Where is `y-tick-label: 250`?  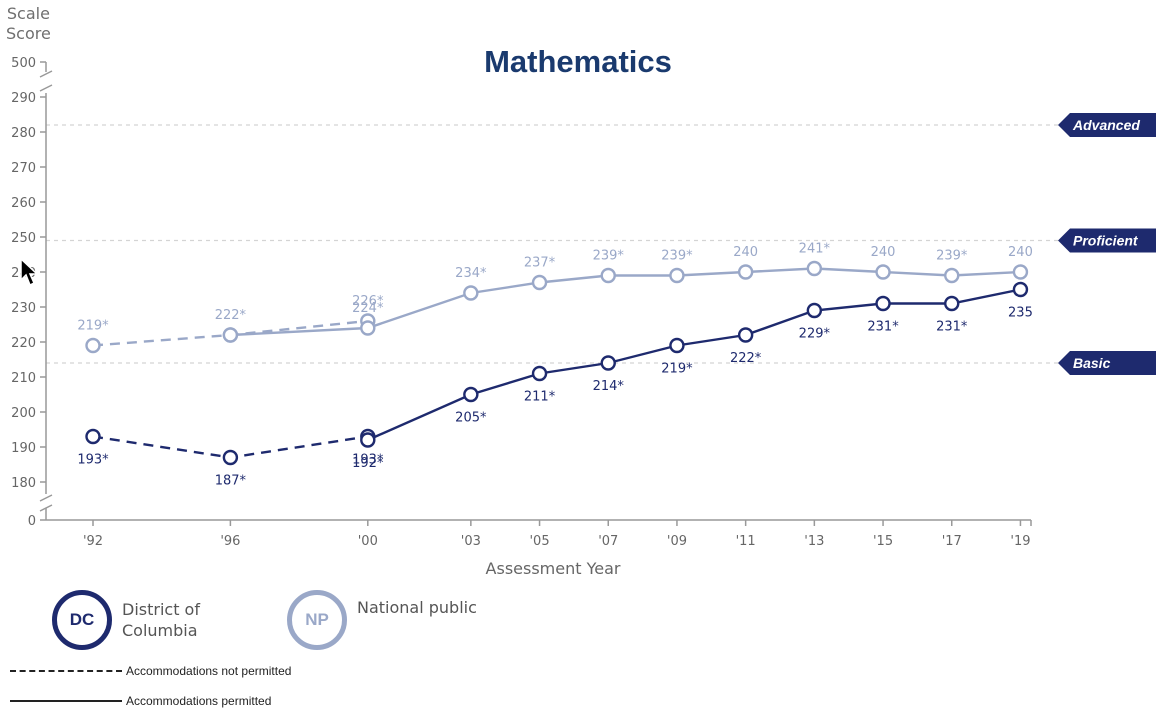
y-tick-label: 250 is located at coordinates (23, 238).